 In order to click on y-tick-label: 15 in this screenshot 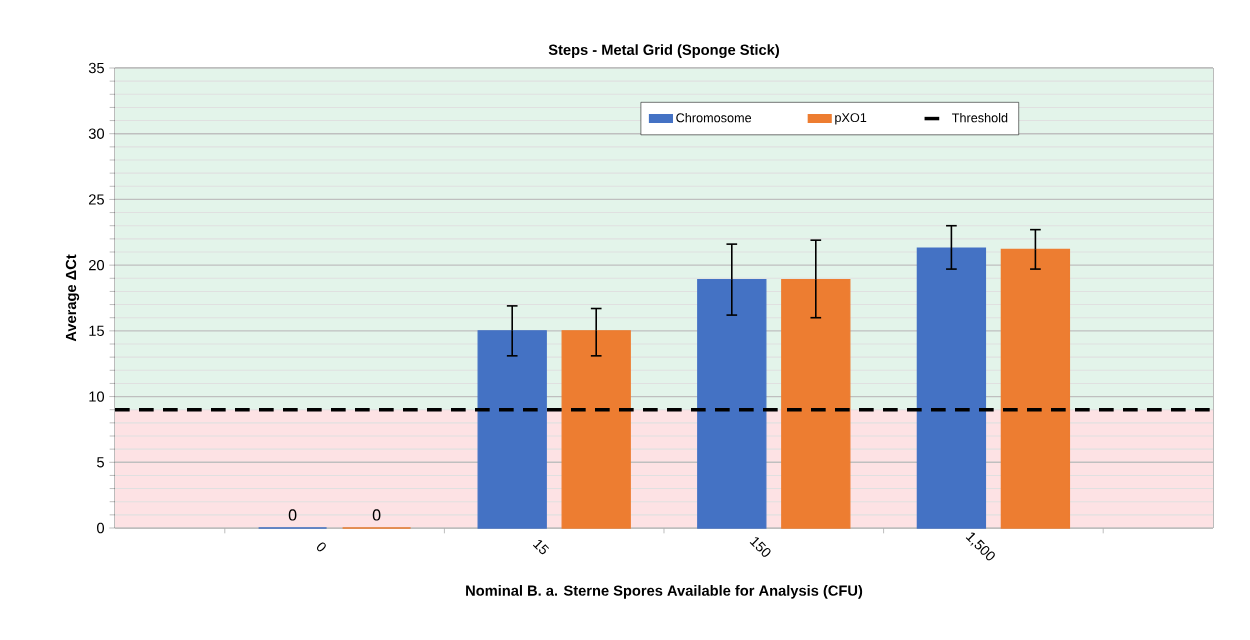, I will do `click(96, 330)`.